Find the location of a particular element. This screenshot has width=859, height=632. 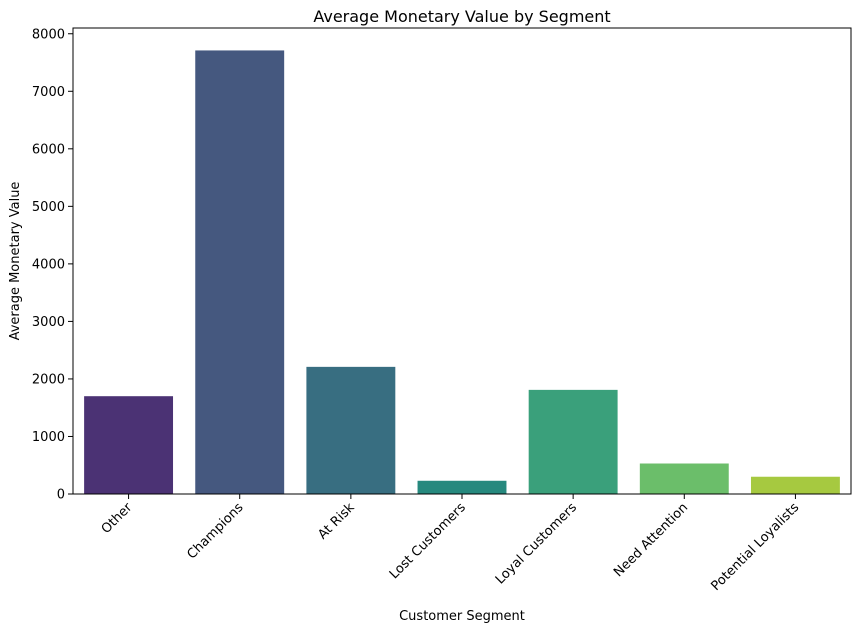

x-axis-label: Customer Segment is located at coordinates (462, 616).